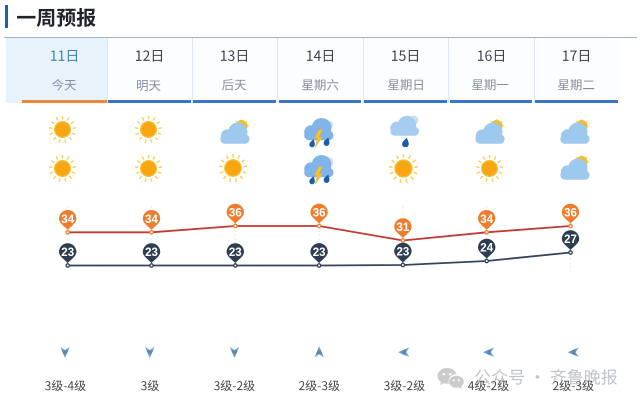 The height and width of the screenshot is (405, 640). Describe the element at coordinates (486, 249) in the screenshot. I see `svg-text: 24` at that location.